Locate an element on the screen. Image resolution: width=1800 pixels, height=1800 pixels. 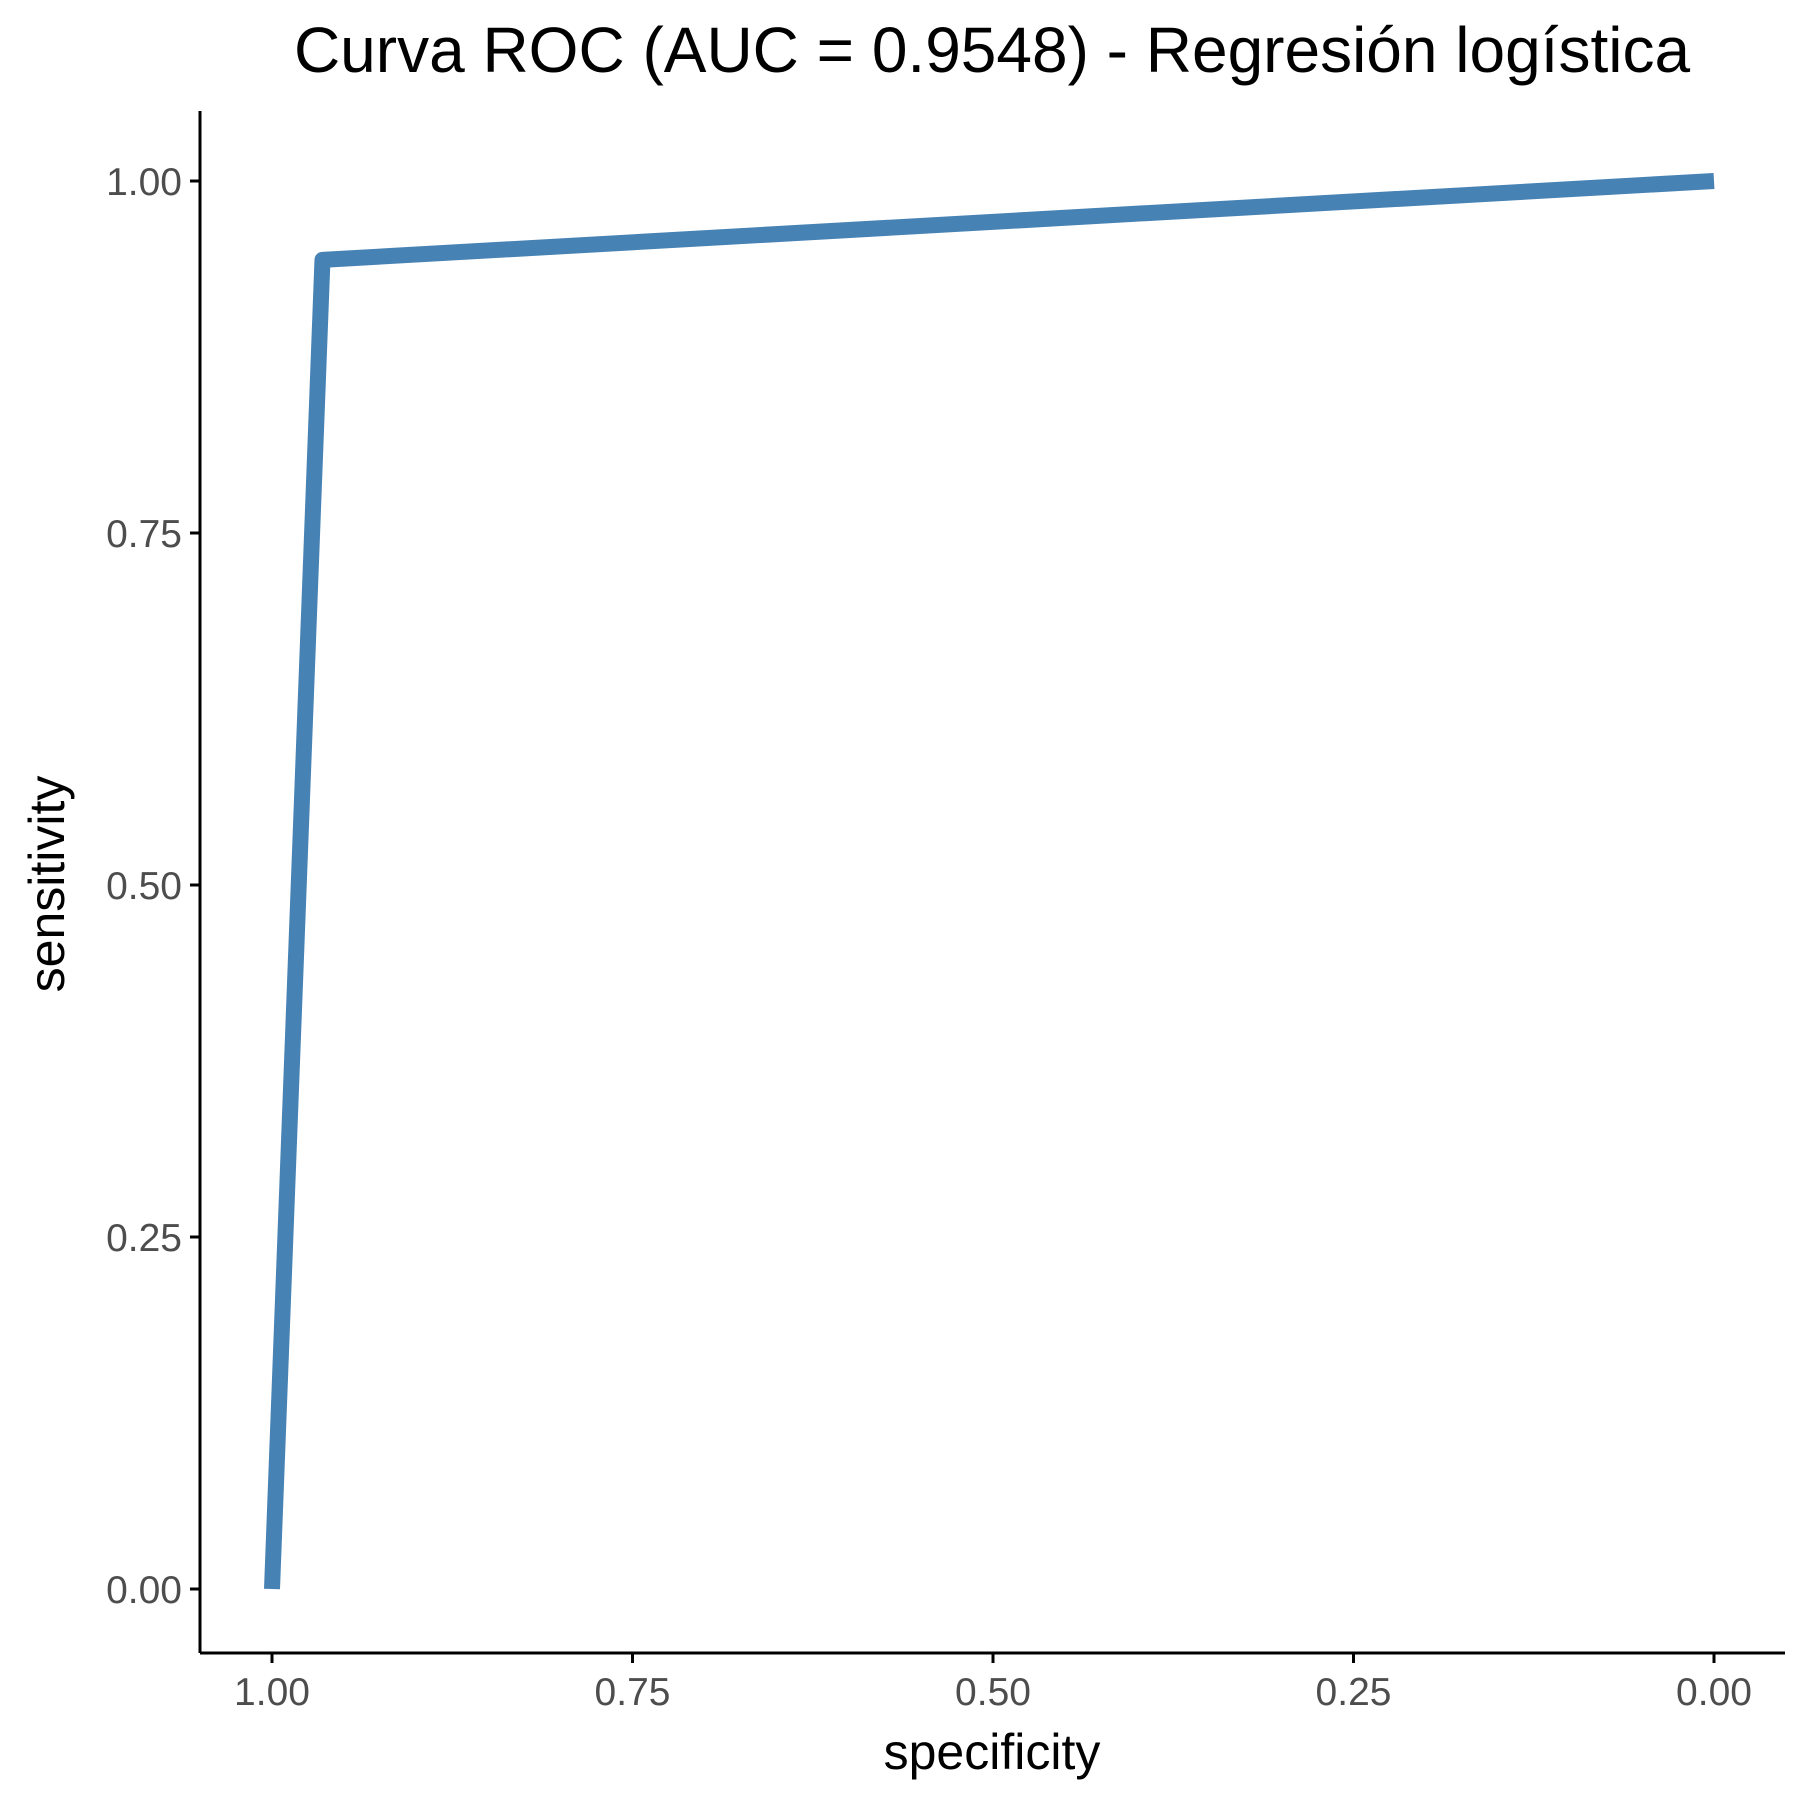
y-tick-label: 0.25 is located at coordinates (144, 1238).